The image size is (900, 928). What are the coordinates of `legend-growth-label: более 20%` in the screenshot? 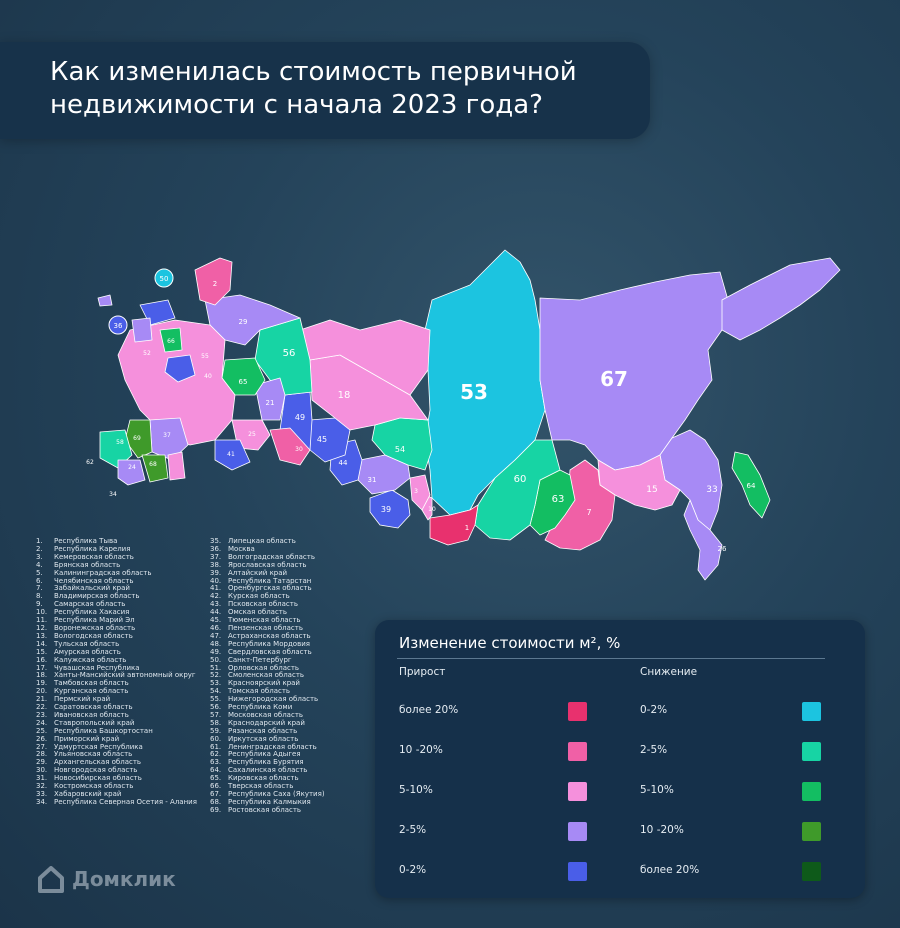 It's located at (429, 710).